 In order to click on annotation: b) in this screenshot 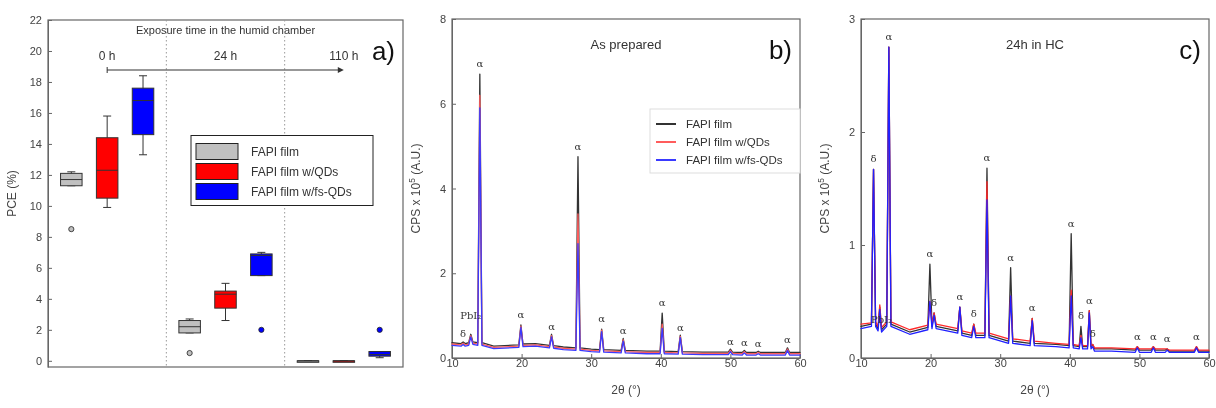, I will do `click(780, 50)`.